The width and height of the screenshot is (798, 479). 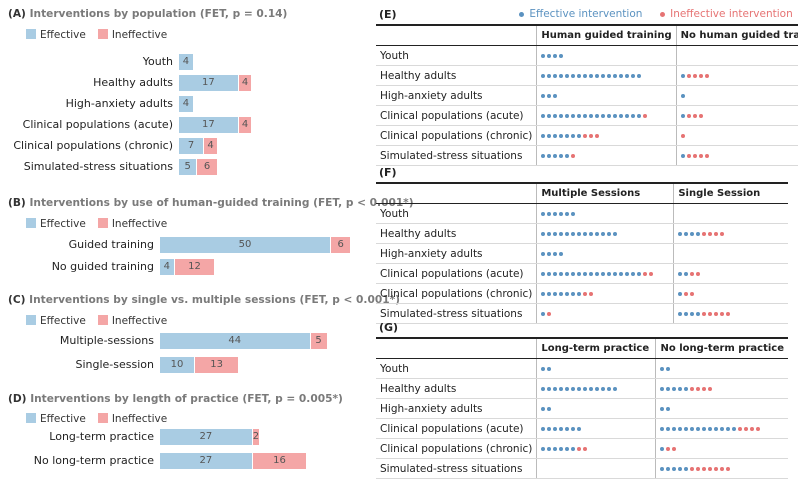 I want to click on bar-ineffective: 6, so click(x=340, y=245).